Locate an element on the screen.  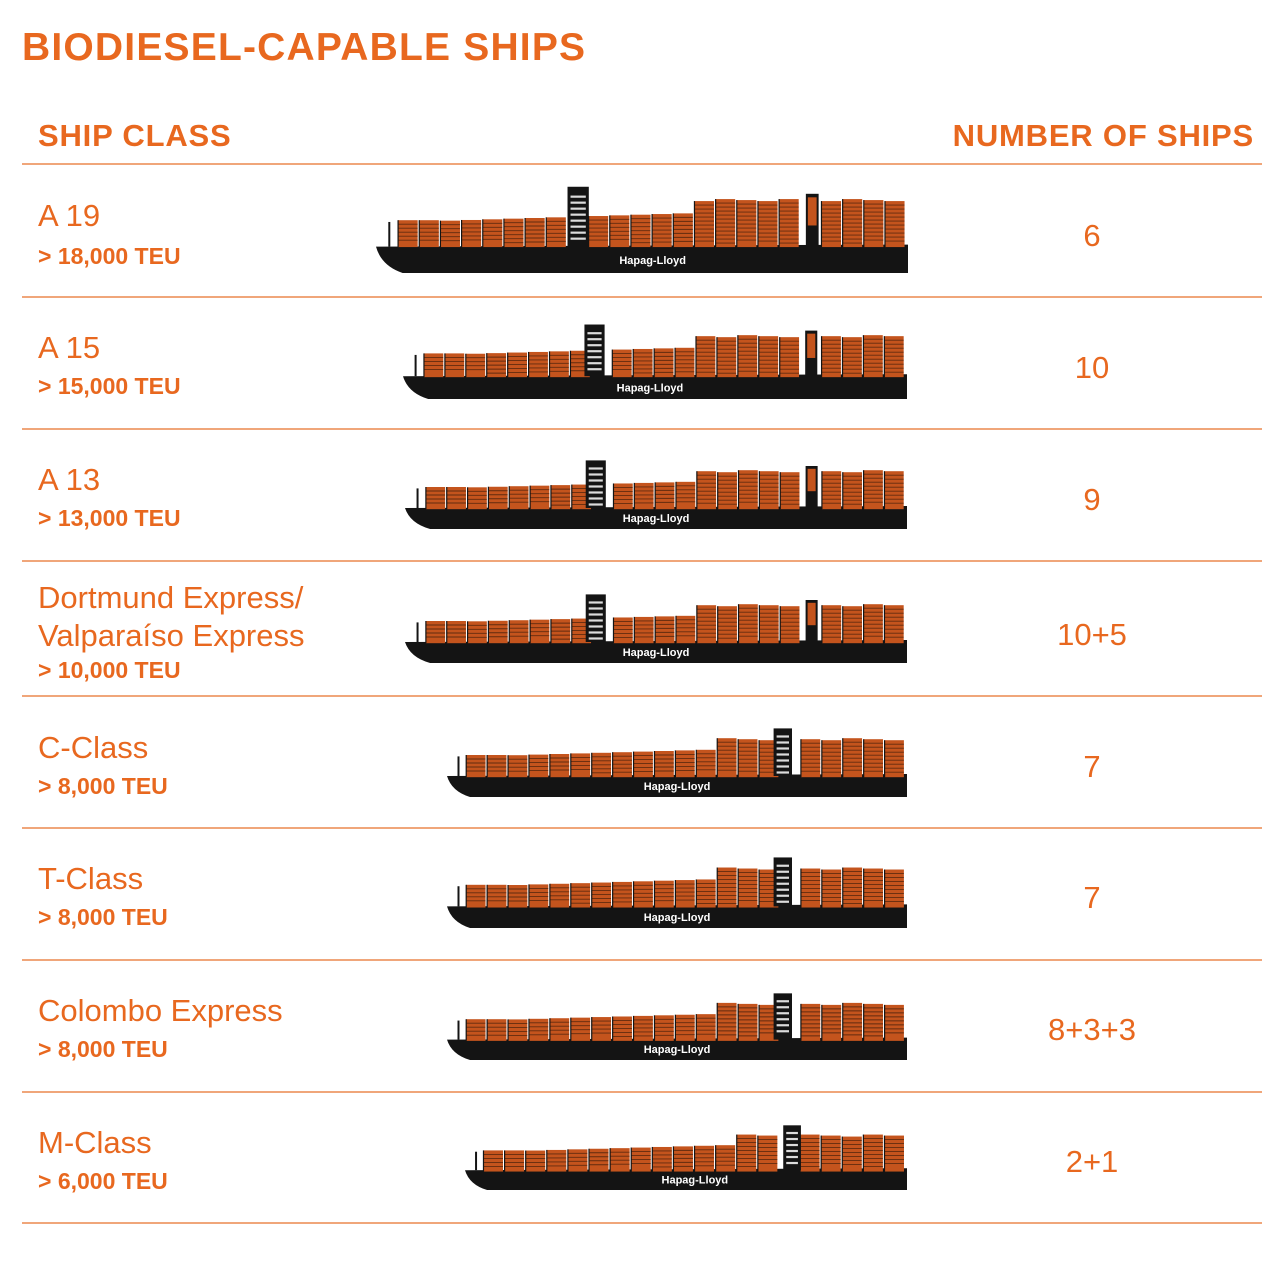
ship-count: 6 is located at coordinates (1092, 235).